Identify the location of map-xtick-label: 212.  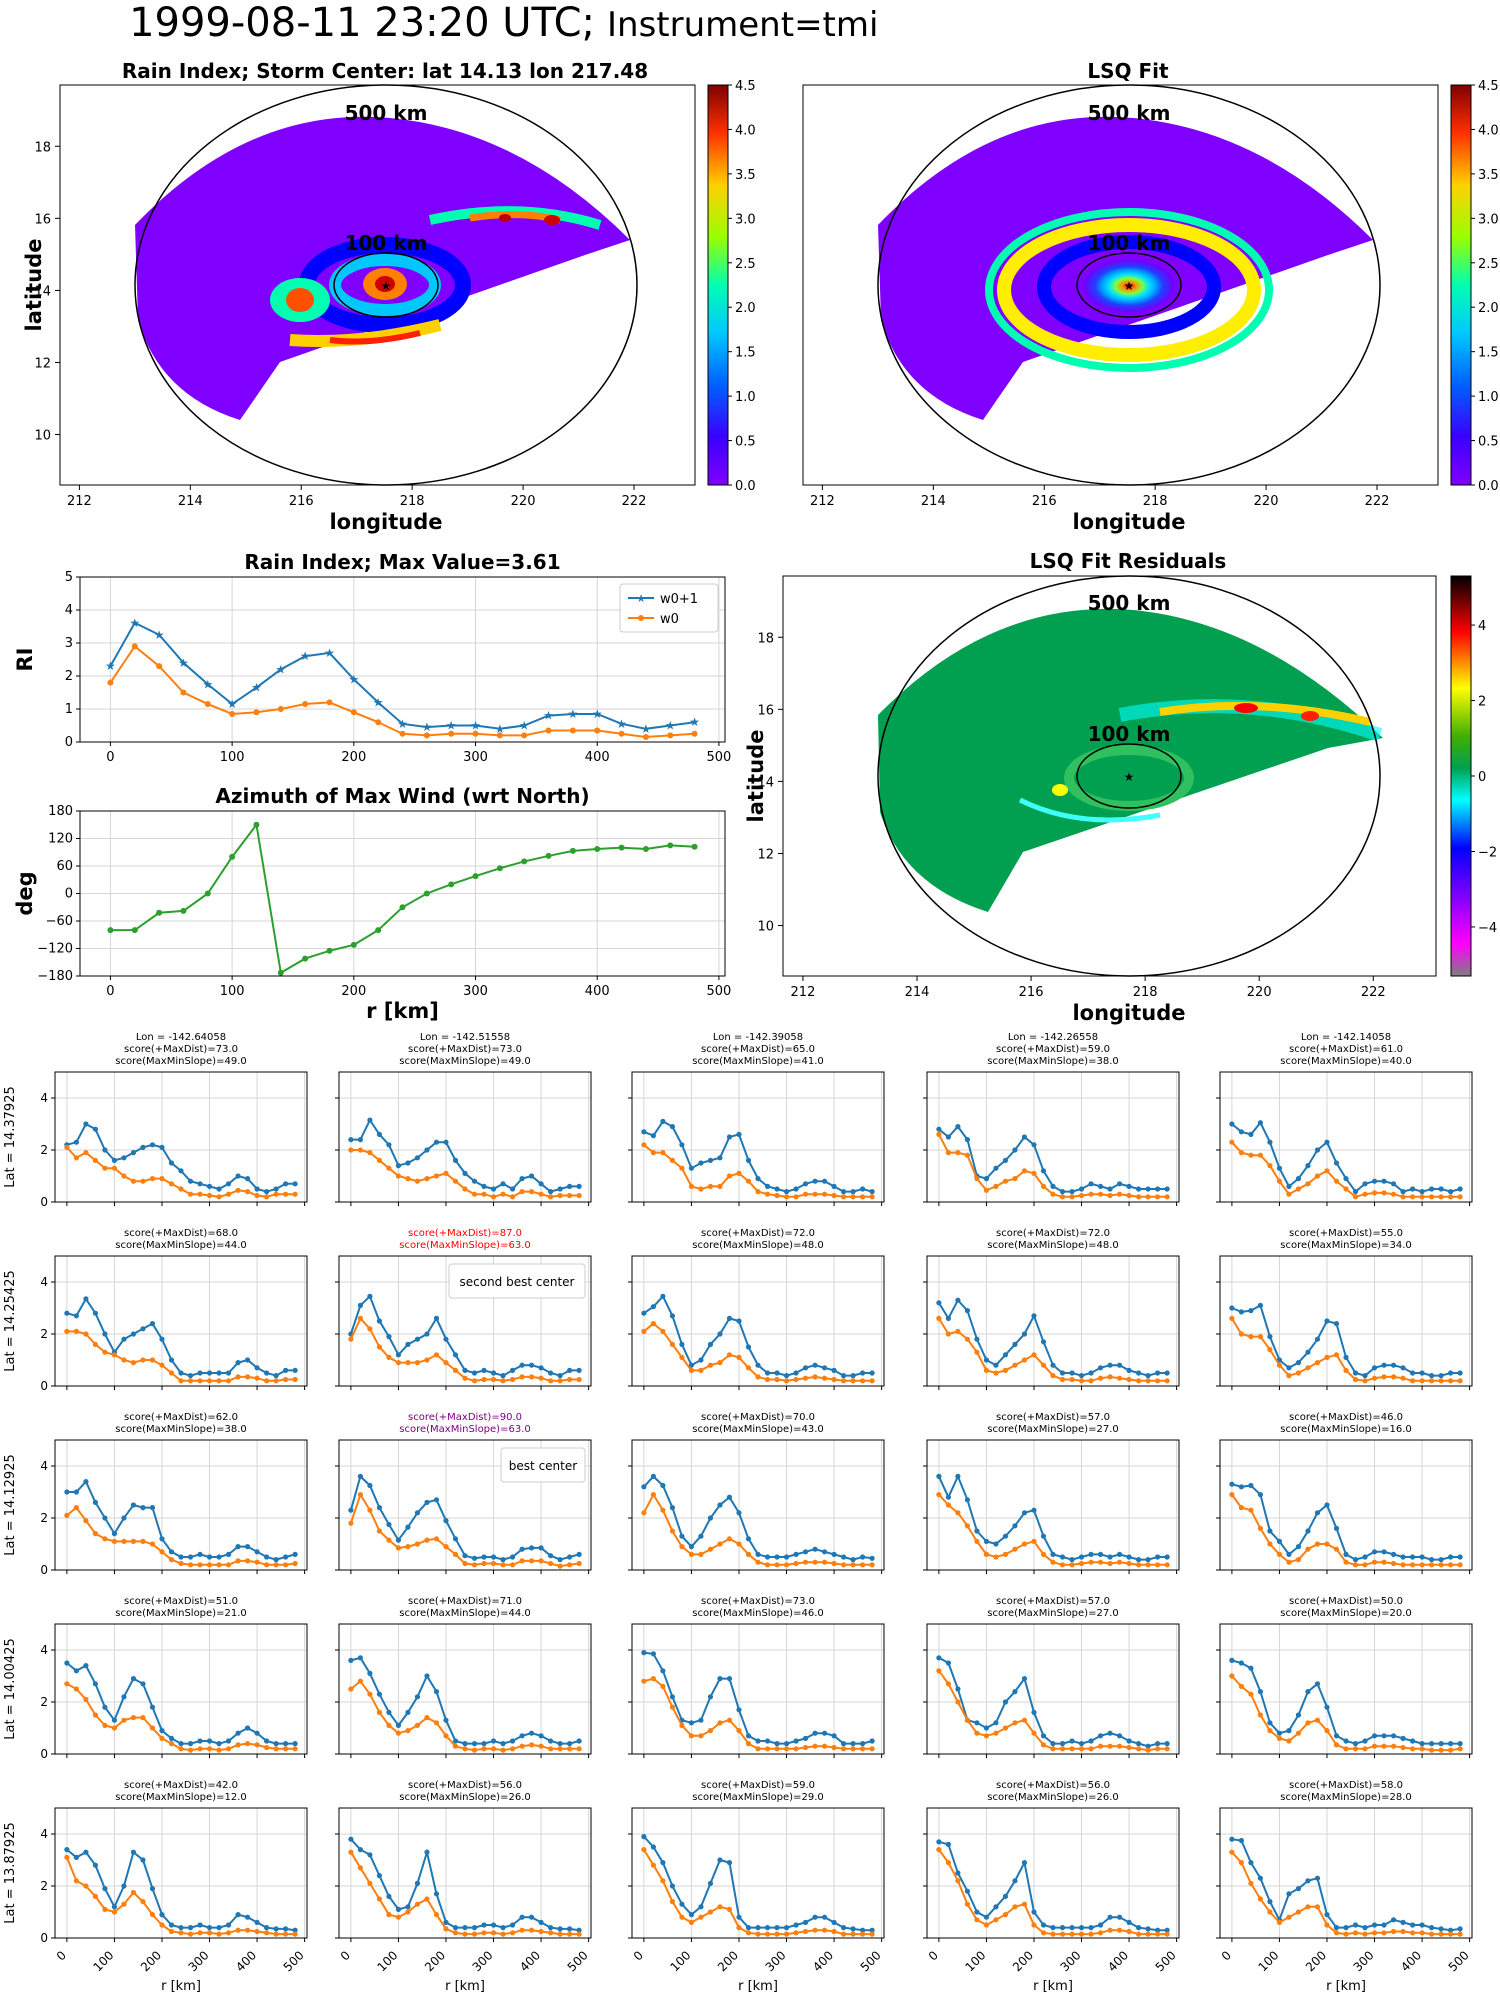
(803, 992).